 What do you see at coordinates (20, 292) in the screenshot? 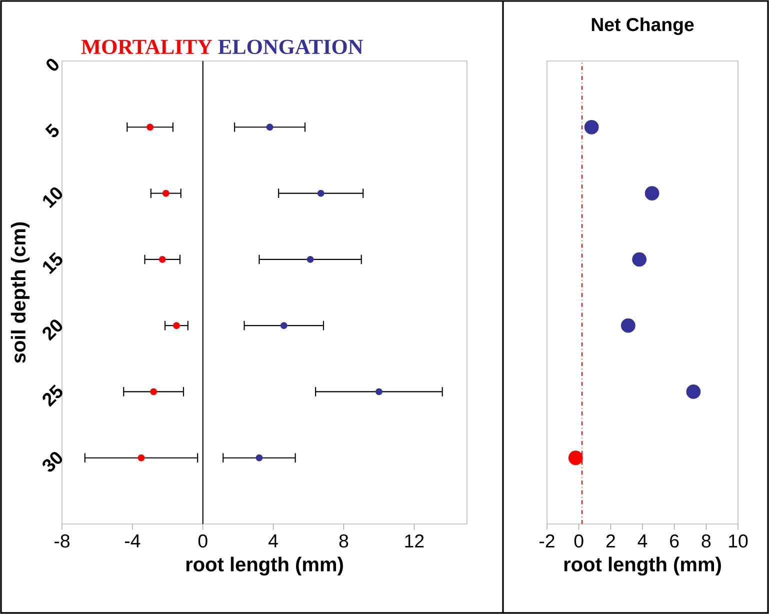
I see `y-axis-title: soil depth (cm)` at bounding box center [20, 292].